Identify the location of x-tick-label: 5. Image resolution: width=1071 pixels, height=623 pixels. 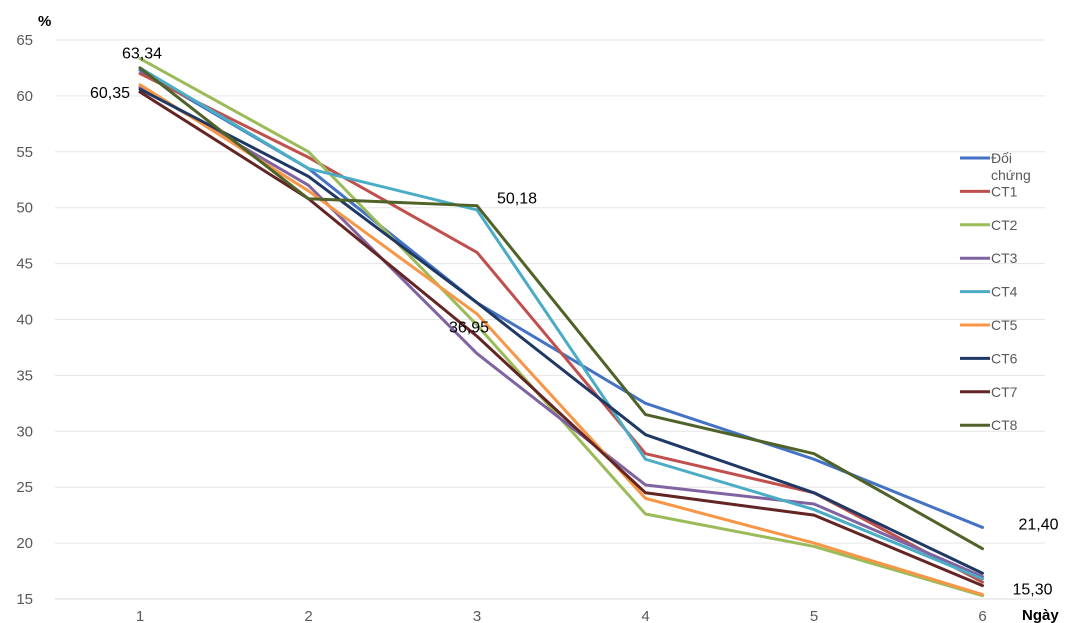
(814, 615).